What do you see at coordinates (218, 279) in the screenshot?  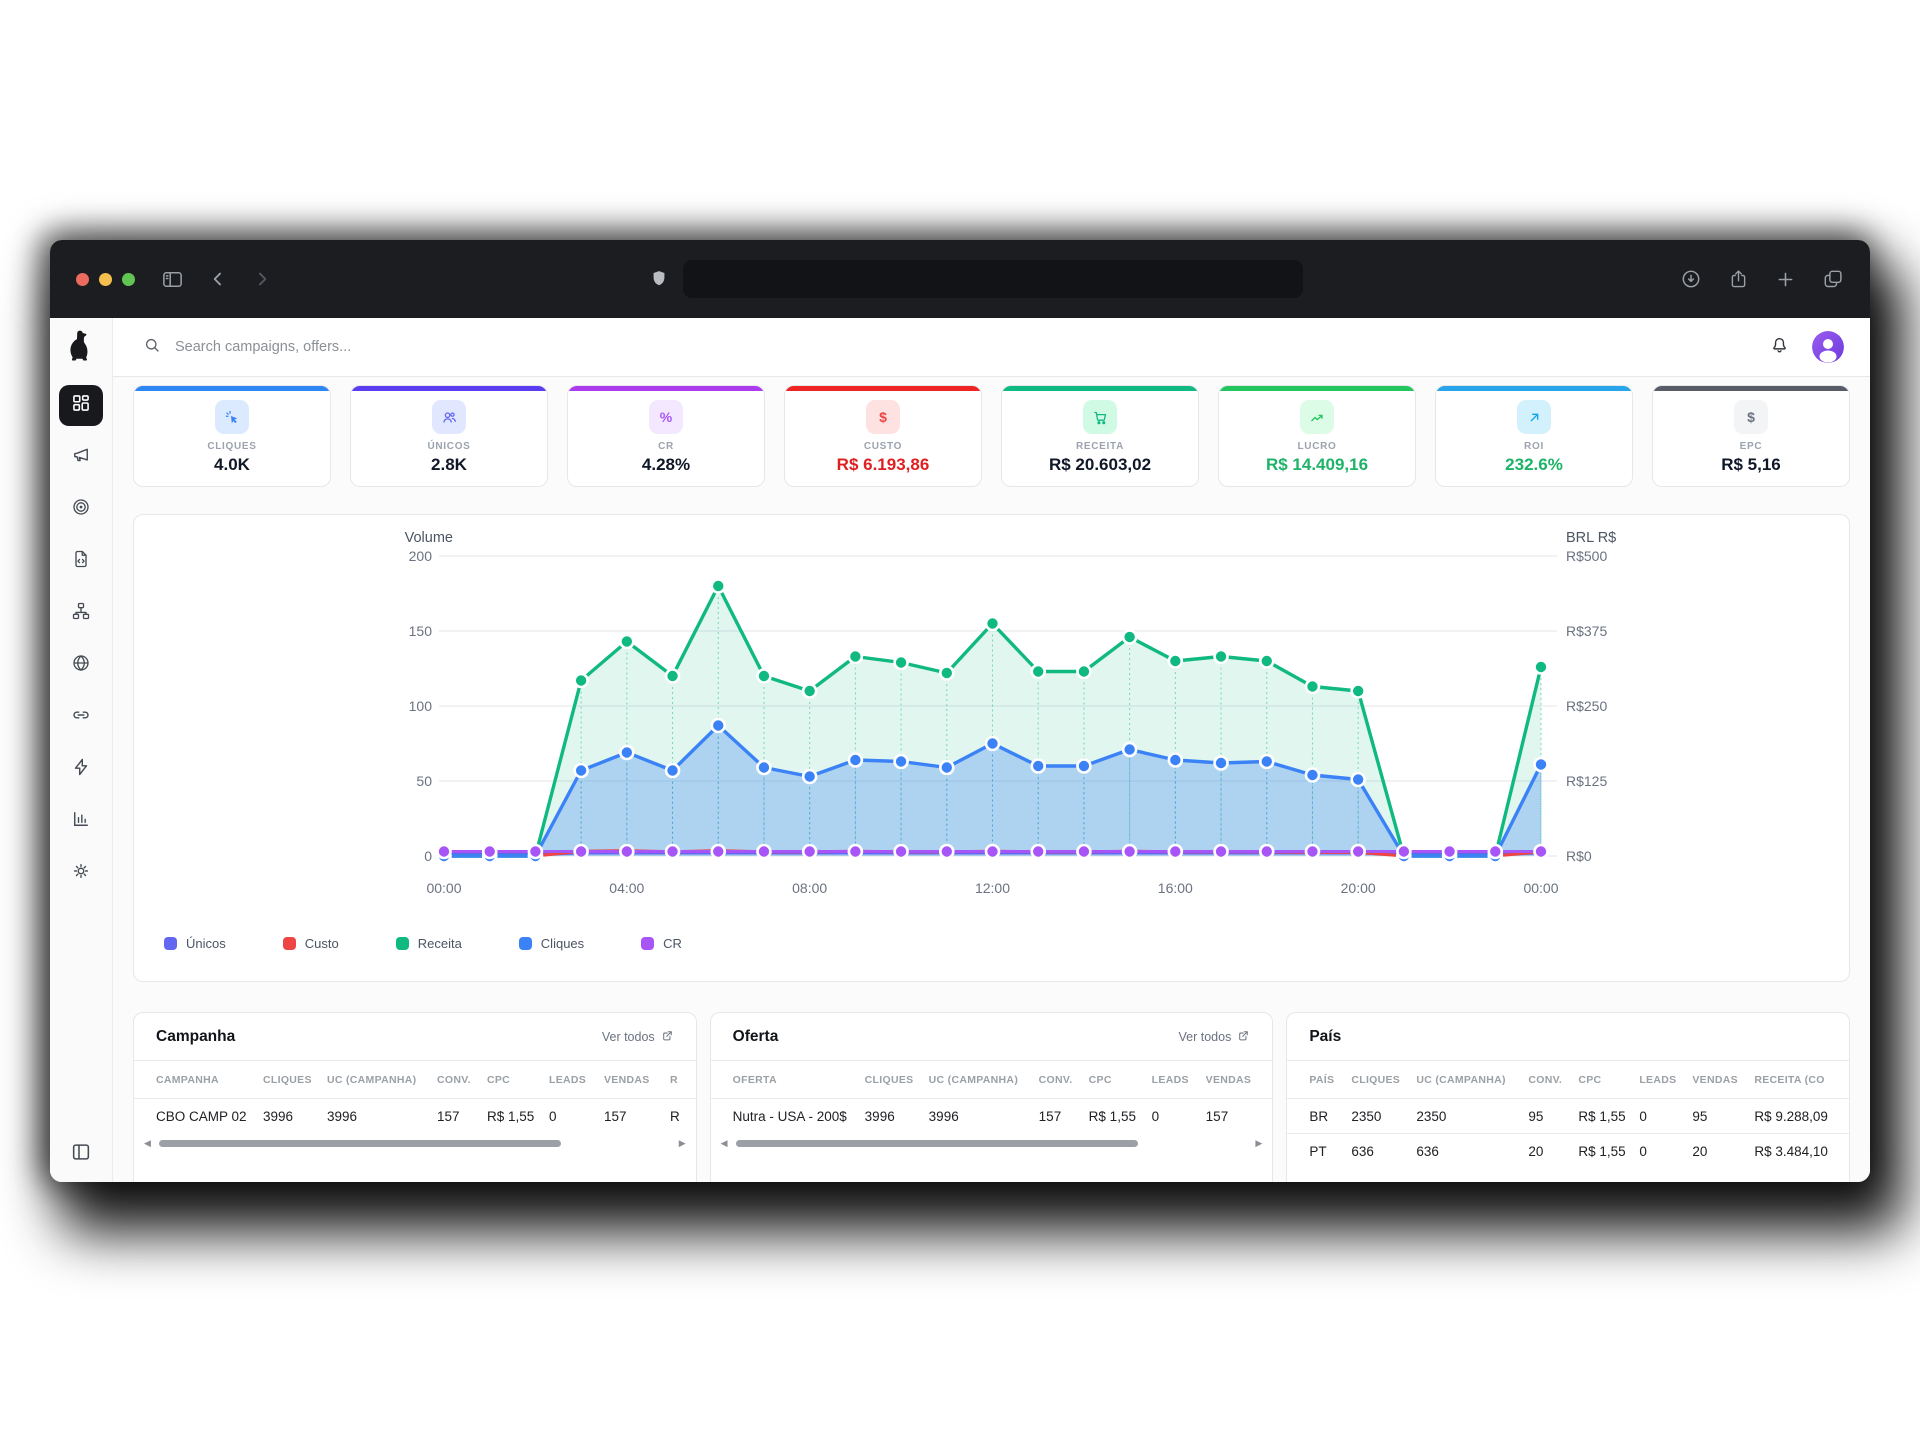 I see `back-icon` at bounding box center [218, 279].